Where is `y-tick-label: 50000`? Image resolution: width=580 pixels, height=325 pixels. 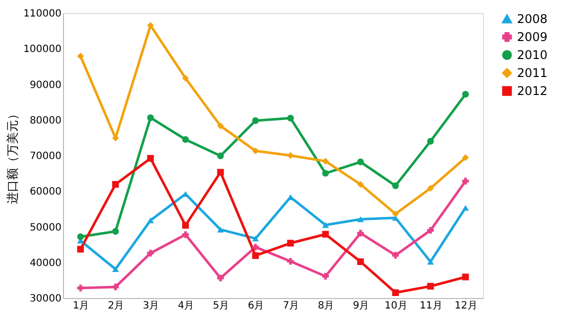 y-tick-label: 50000 is located at coordinates (46, 228).